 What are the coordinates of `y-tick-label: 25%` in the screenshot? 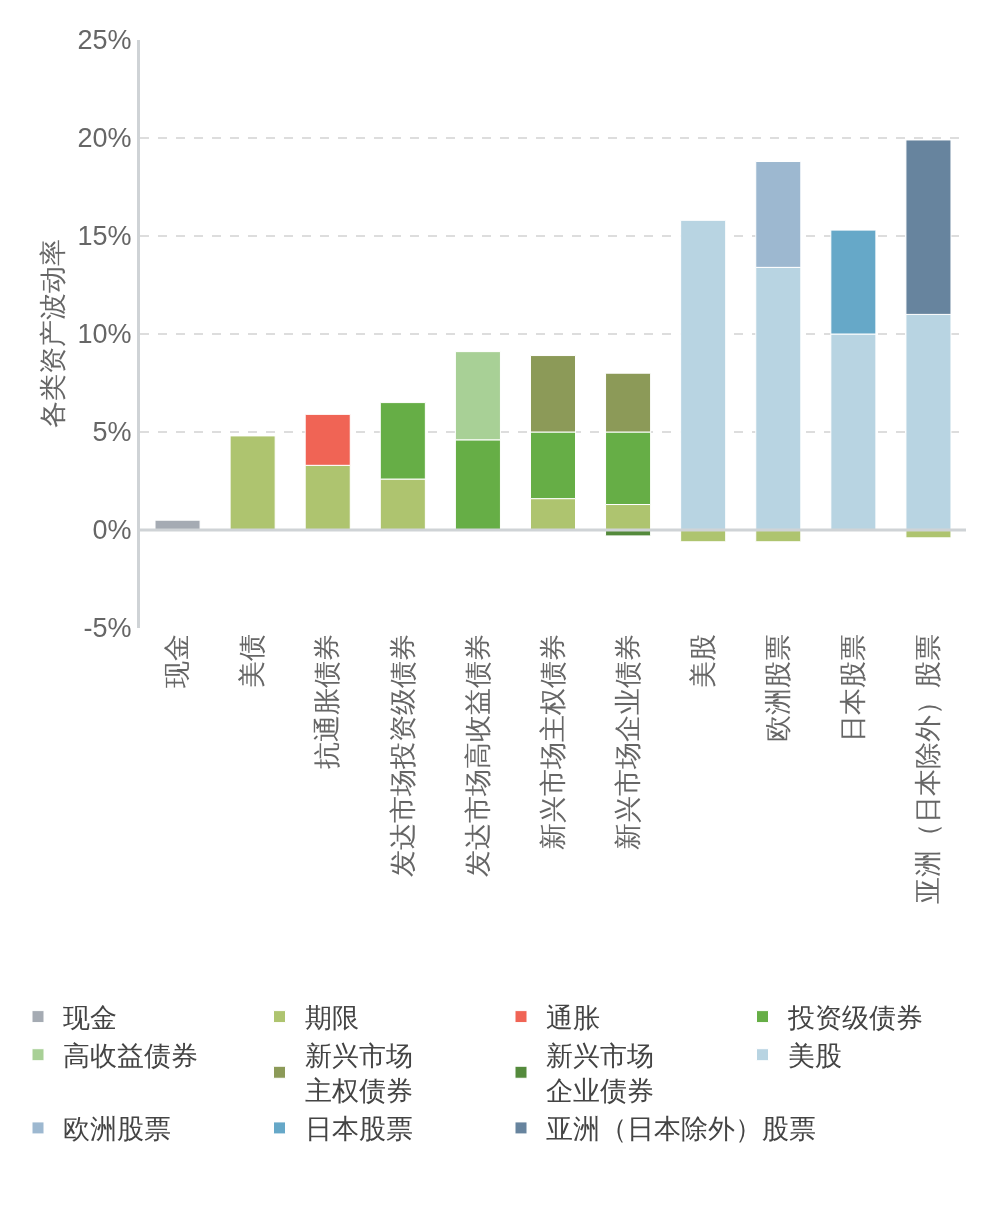 It's located at (104, 40).